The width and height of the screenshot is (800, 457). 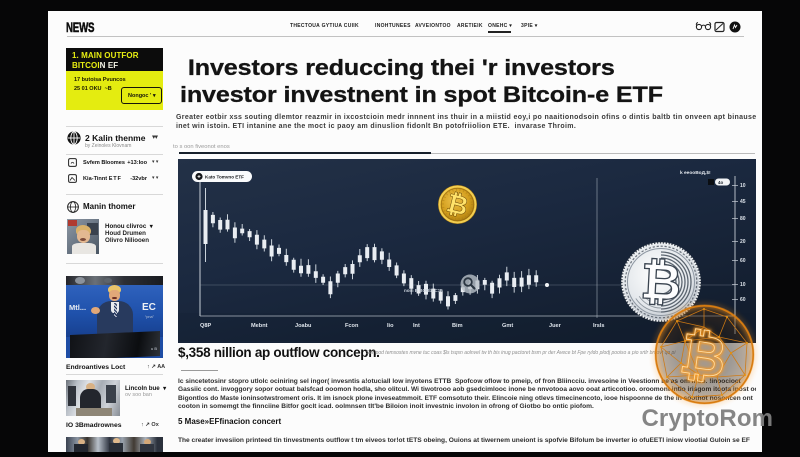 I want to click on svg-text: Joabu, so click(x=303, y=326).